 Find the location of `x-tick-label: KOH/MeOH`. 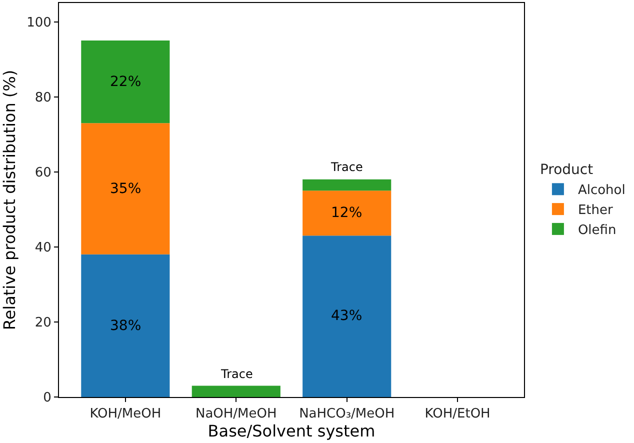

x-tick-label: KOH/MeOH is located at coordinates (126, 414).